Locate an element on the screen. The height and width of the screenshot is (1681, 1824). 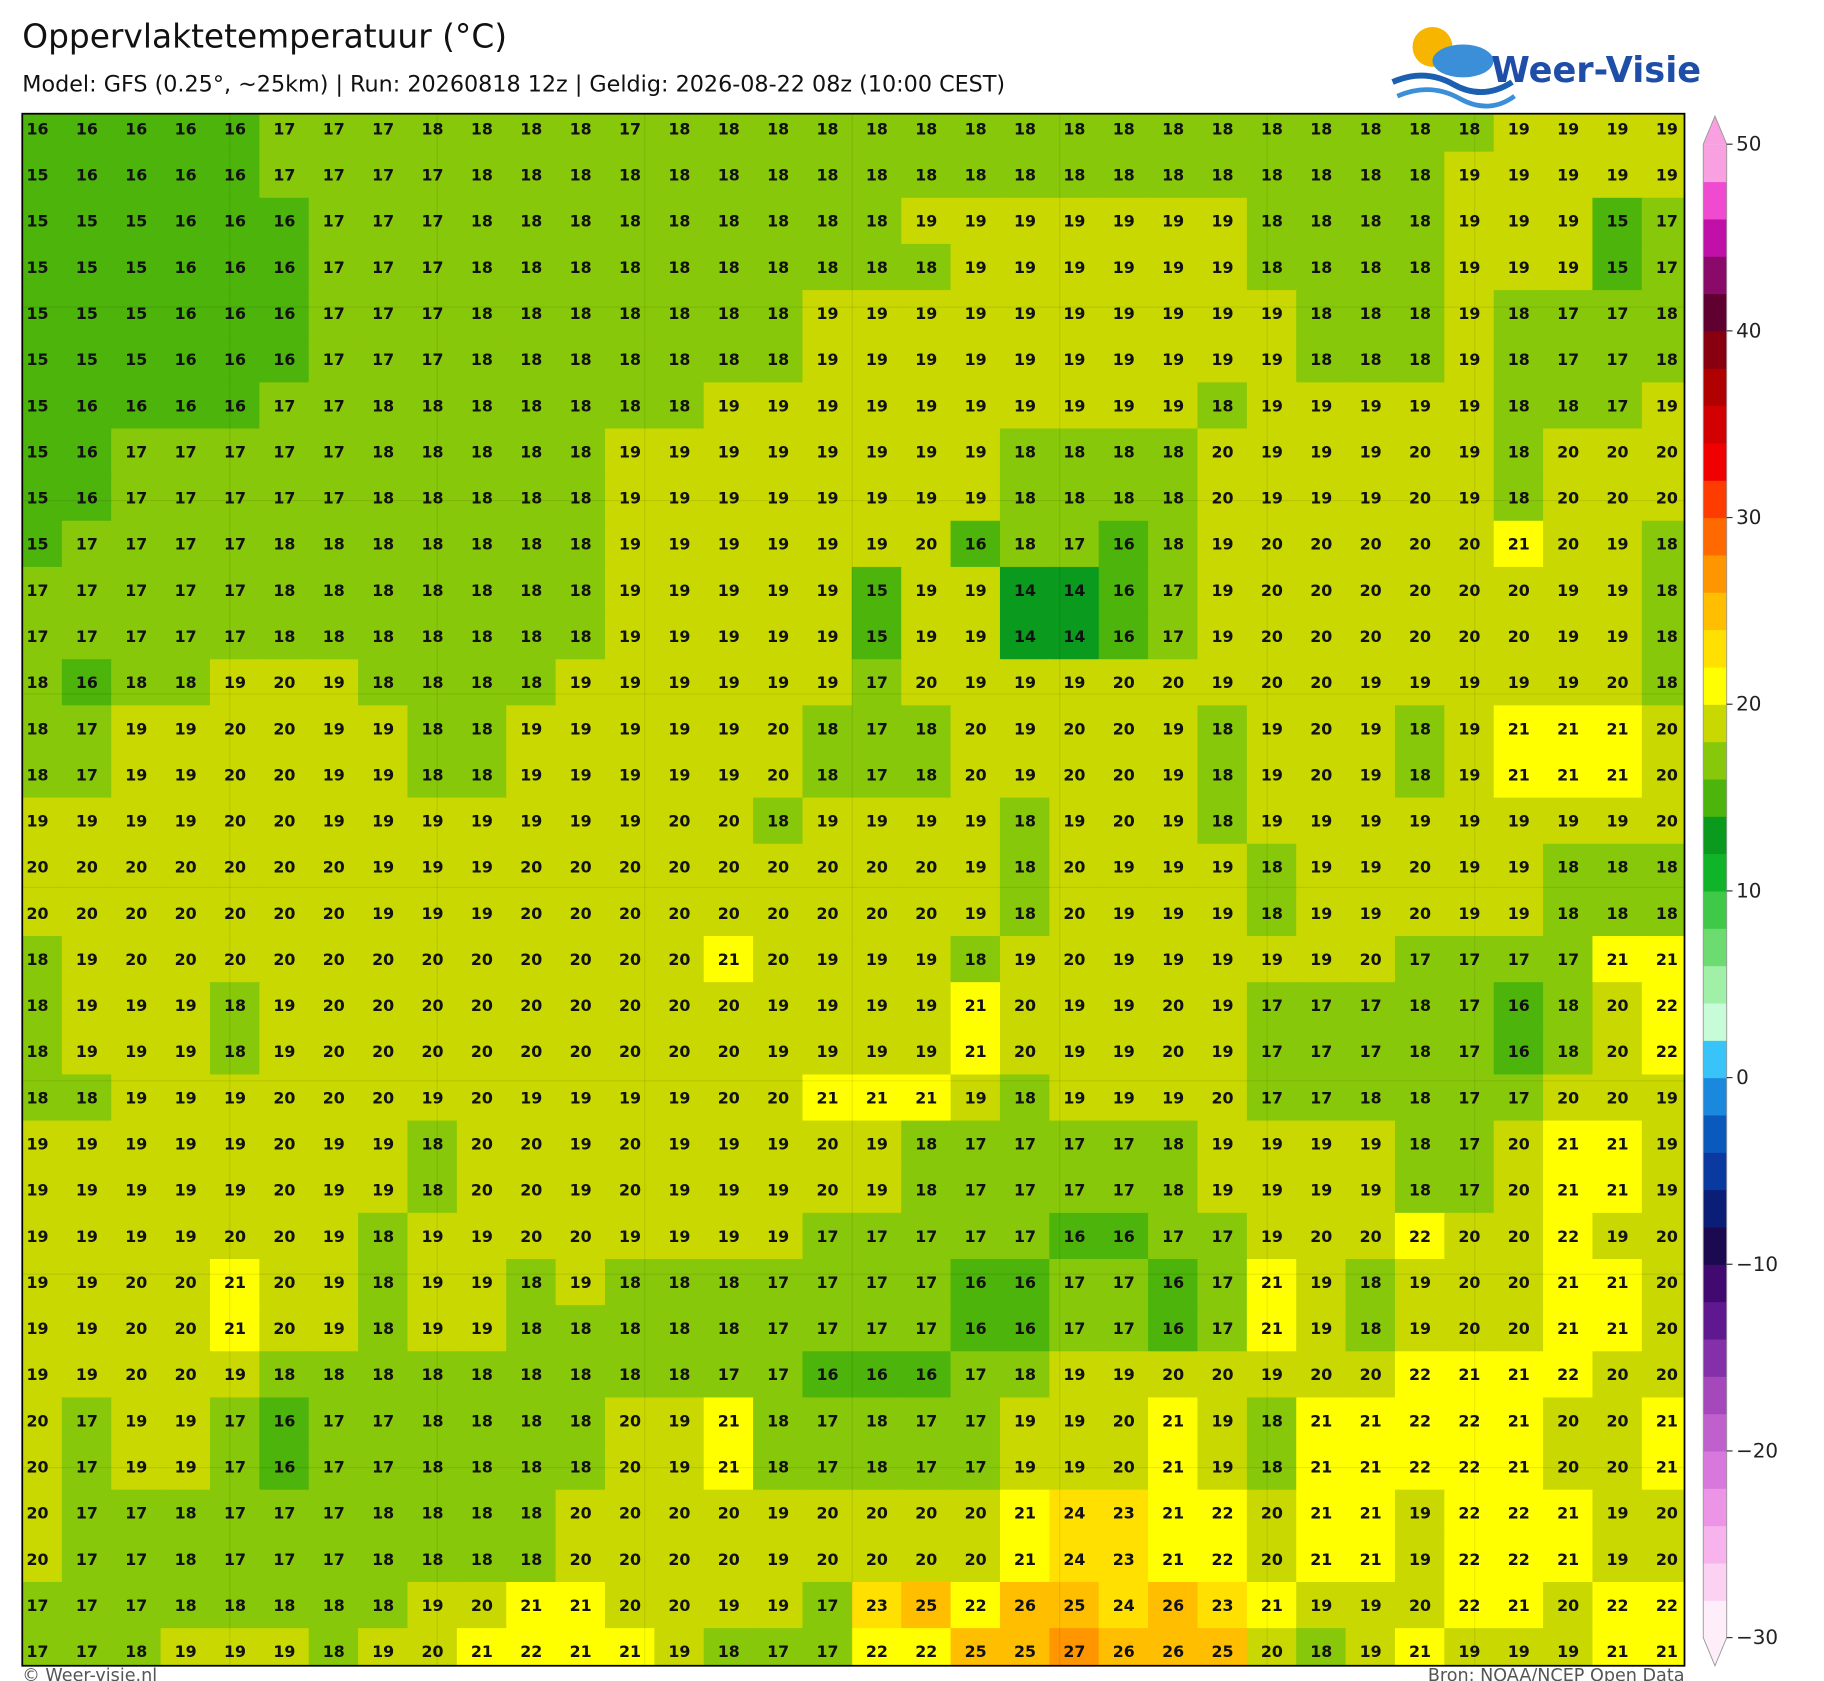
logo-text: Weer-Visie is located at coordinates (1596, 70).